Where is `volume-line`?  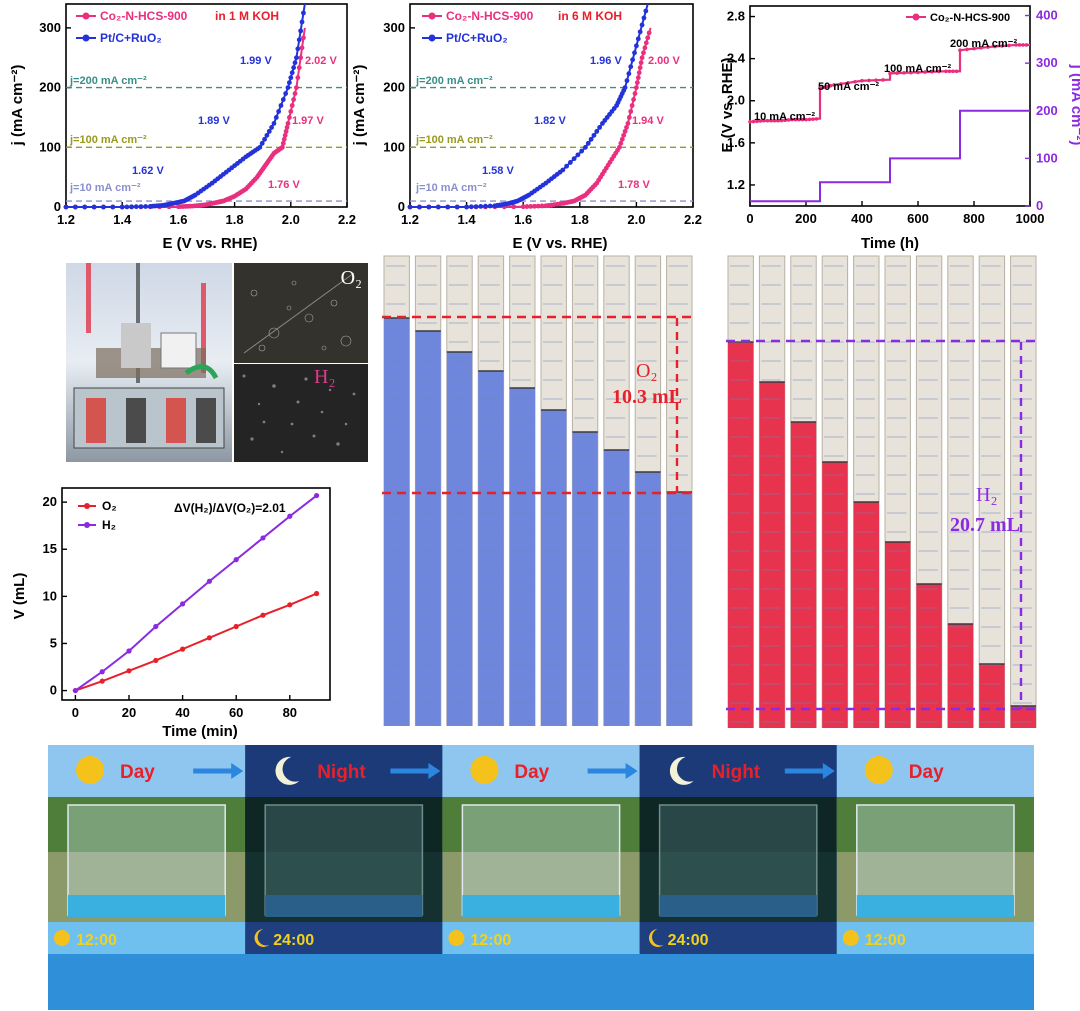
volume-line is located at coordinates (196, 642).